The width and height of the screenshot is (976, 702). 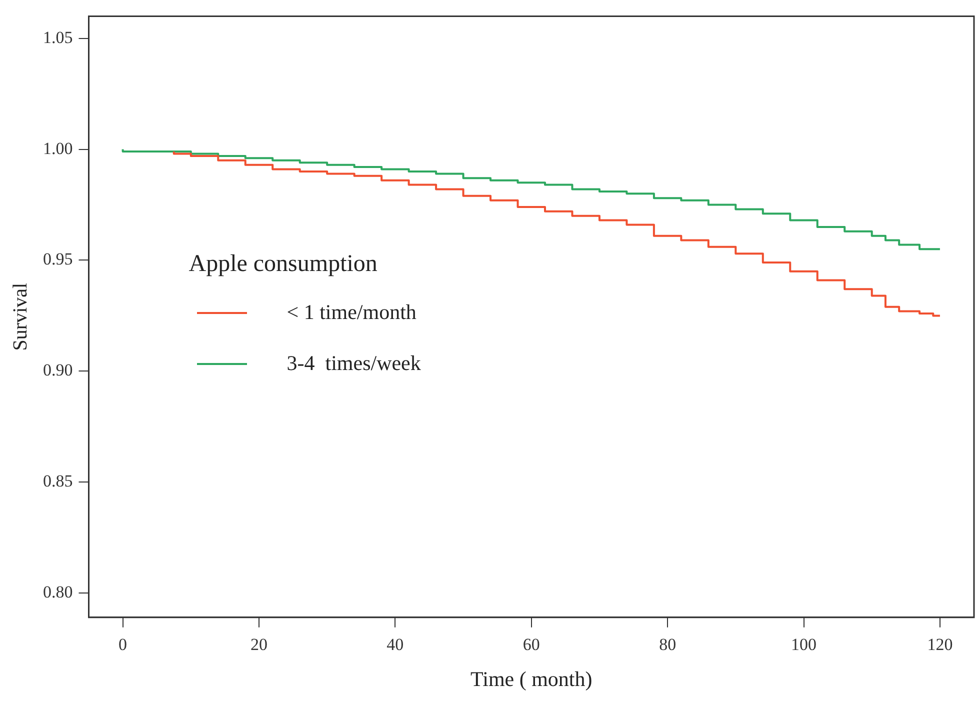 I want to click on legend-label: < 1 time/month, so click(x=351, y=313).